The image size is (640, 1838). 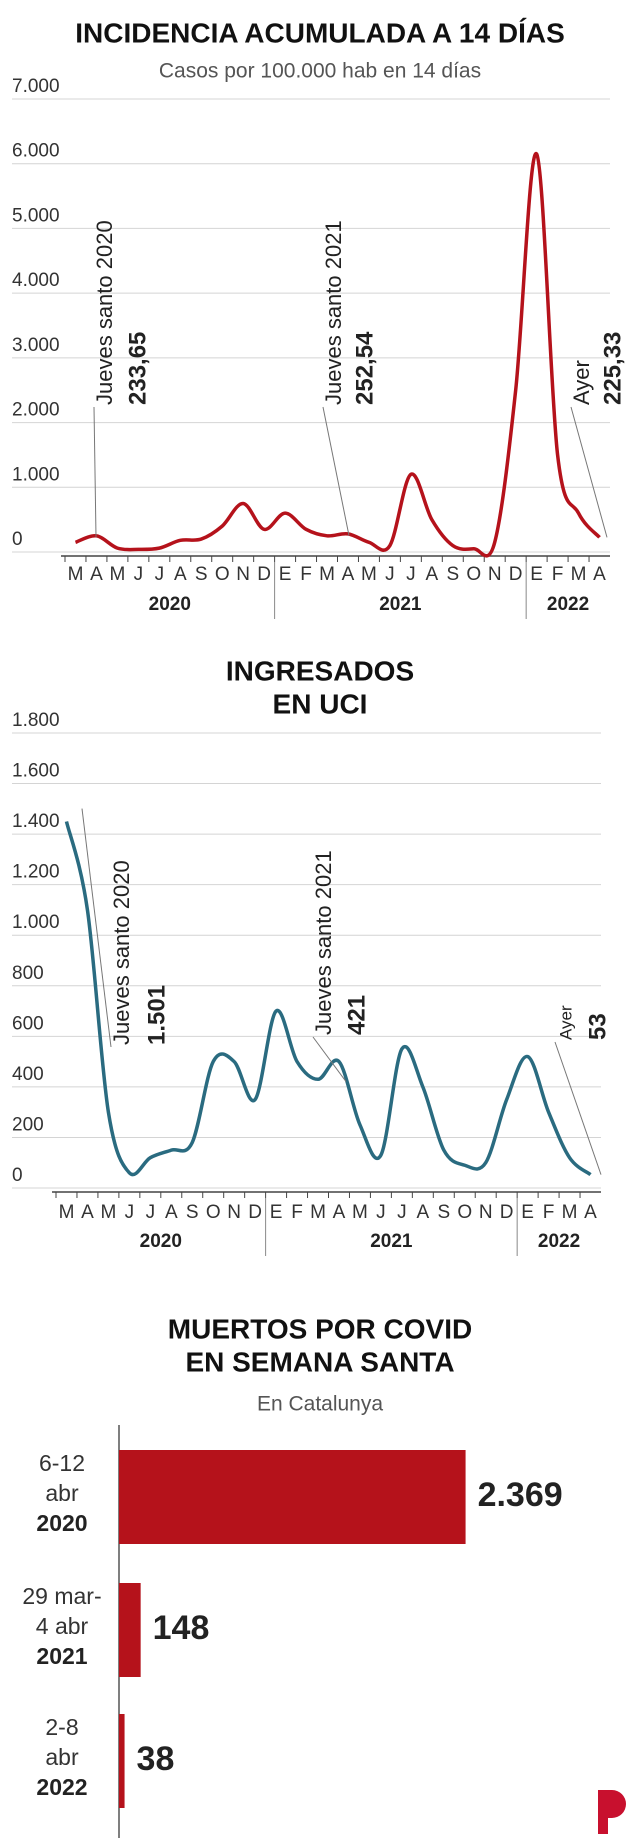 What do you see at coordinates (62, 1626) in the screenshot?
I see `category-label: 4 abr` at bounding box center [62, 1626].